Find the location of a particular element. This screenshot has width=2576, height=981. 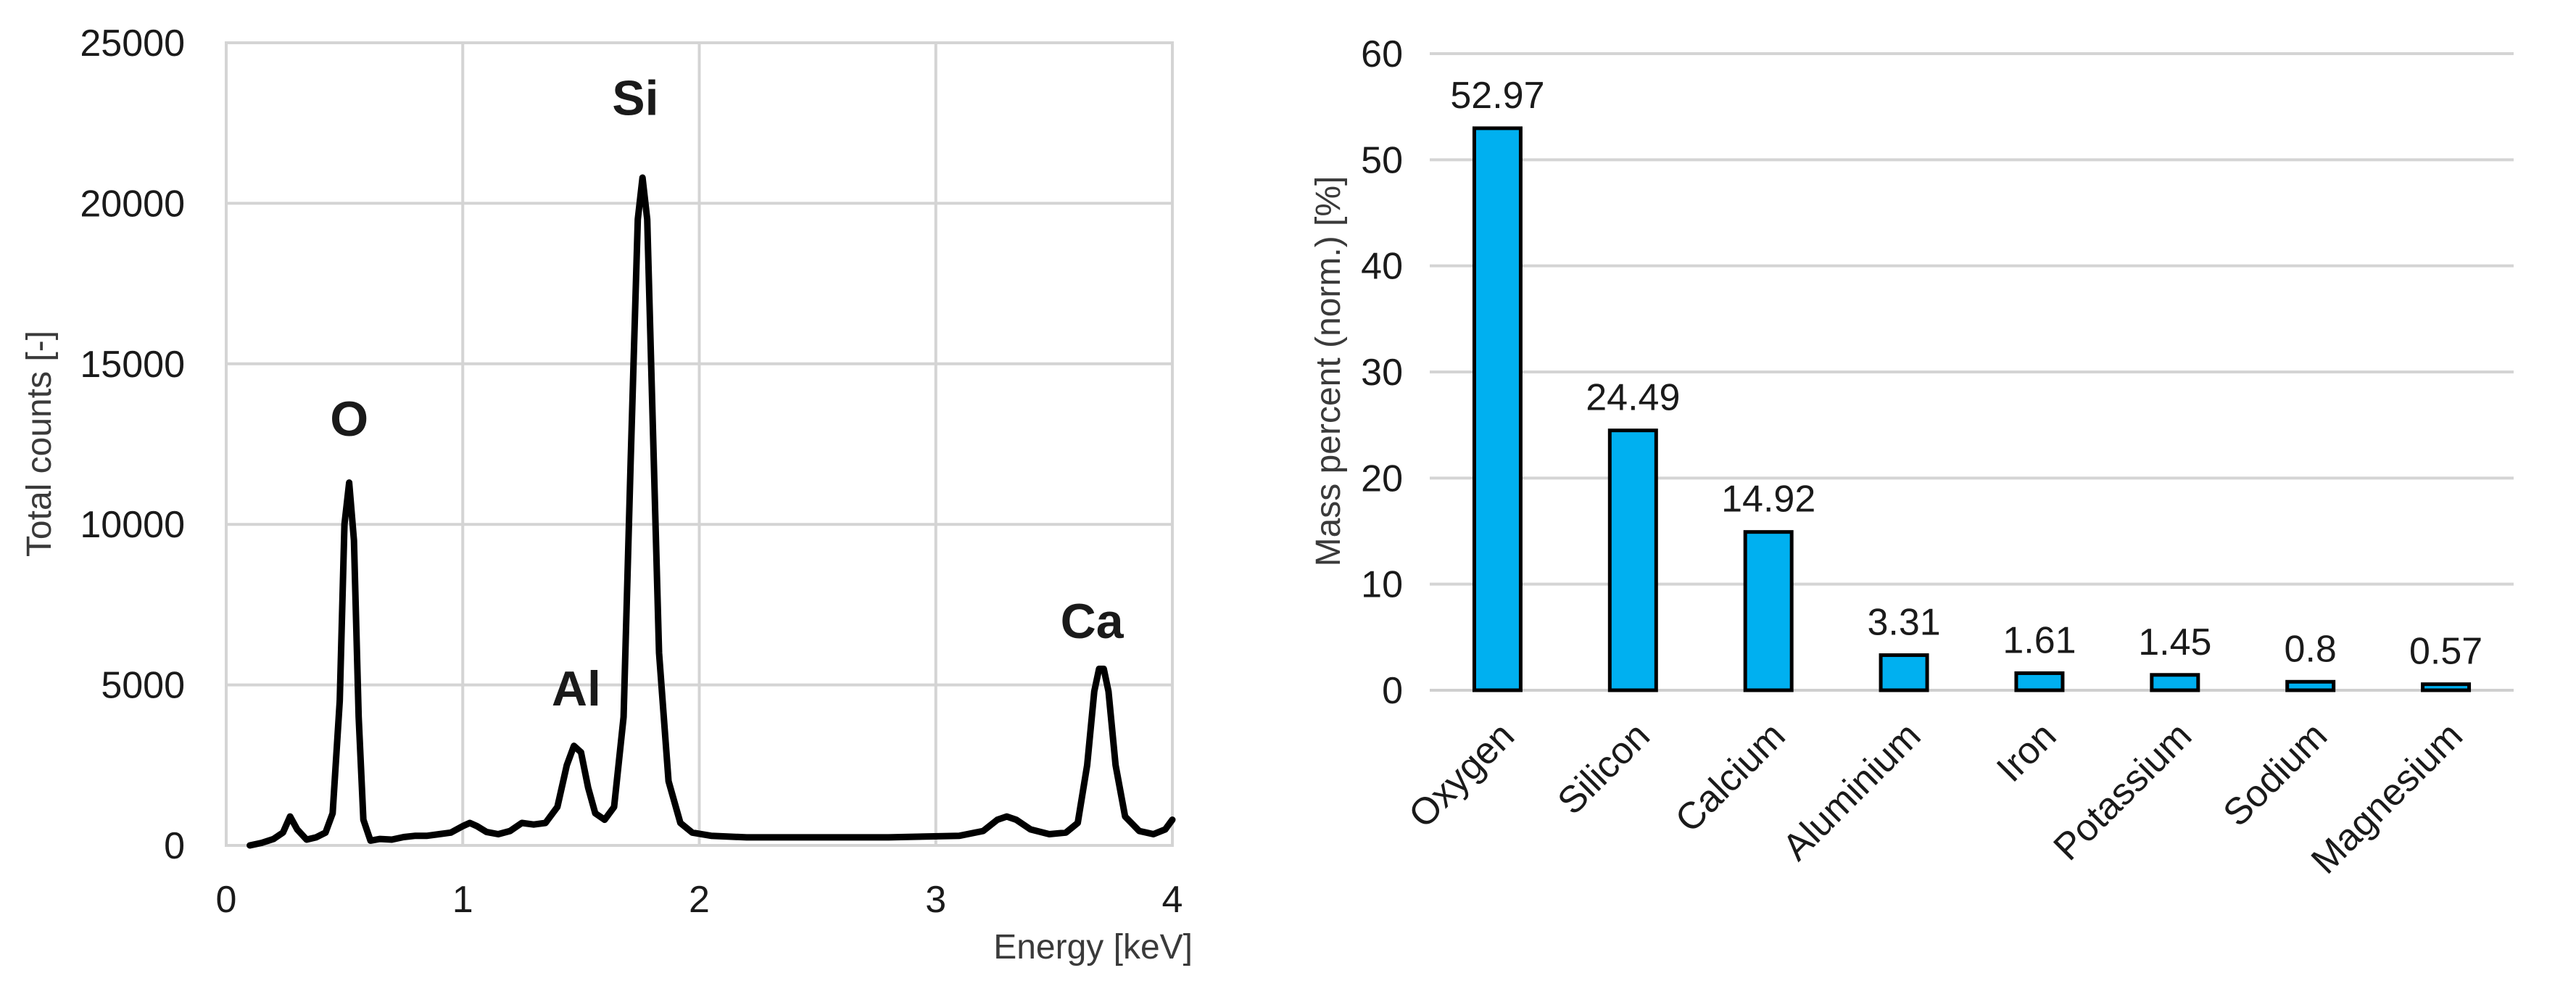

spectrum-y-tick-label: 25000 is located at coordinates (133, 44).